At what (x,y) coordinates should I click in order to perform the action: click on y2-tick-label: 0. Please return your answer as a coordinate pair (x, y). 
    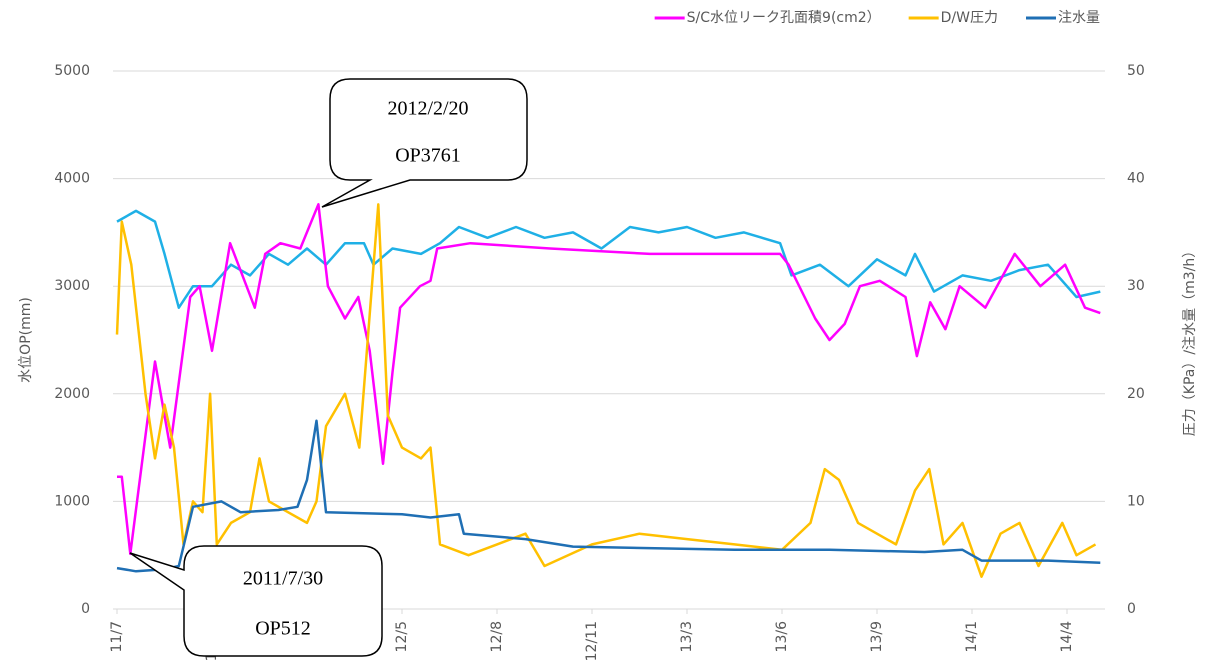
    Looking at the image, I should click on (1131, 609).